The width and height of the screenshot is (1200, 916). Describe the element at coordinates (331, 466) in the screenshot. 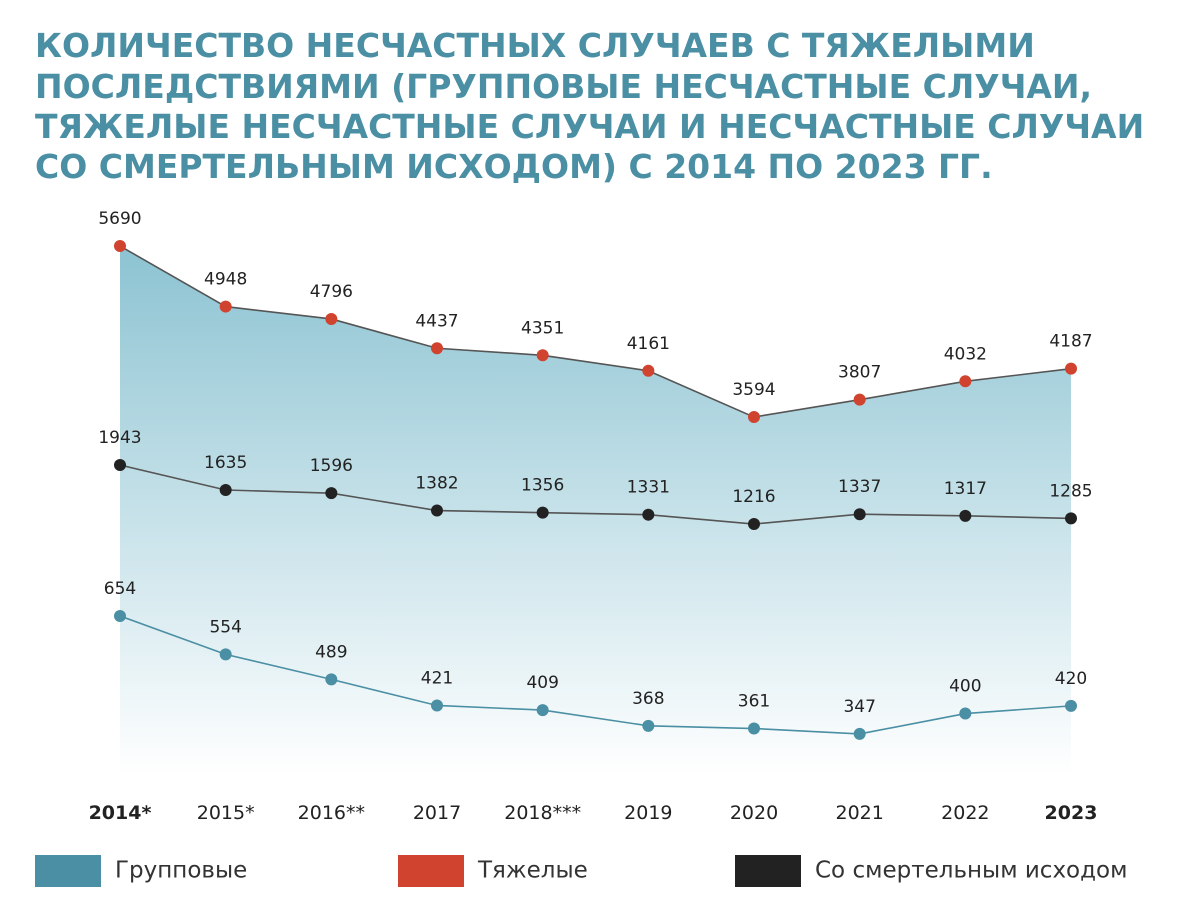

I see `data-label: 1596` at that location.